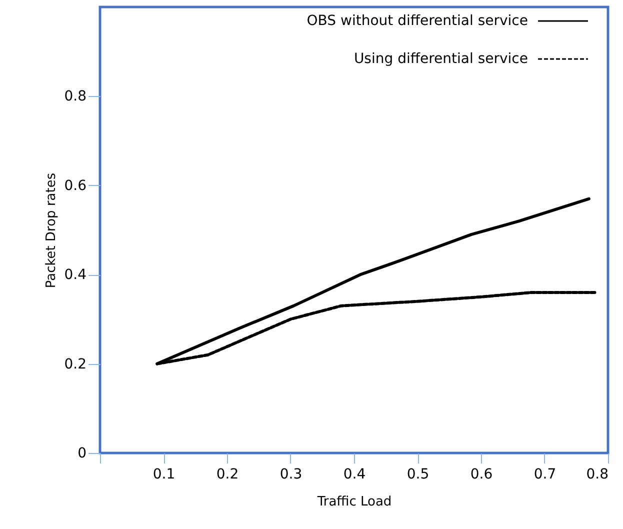 Image resolution: width=623 pixels, height=529 pixels. I want to click on x-tick-label: 0.2, so click(227, 474).